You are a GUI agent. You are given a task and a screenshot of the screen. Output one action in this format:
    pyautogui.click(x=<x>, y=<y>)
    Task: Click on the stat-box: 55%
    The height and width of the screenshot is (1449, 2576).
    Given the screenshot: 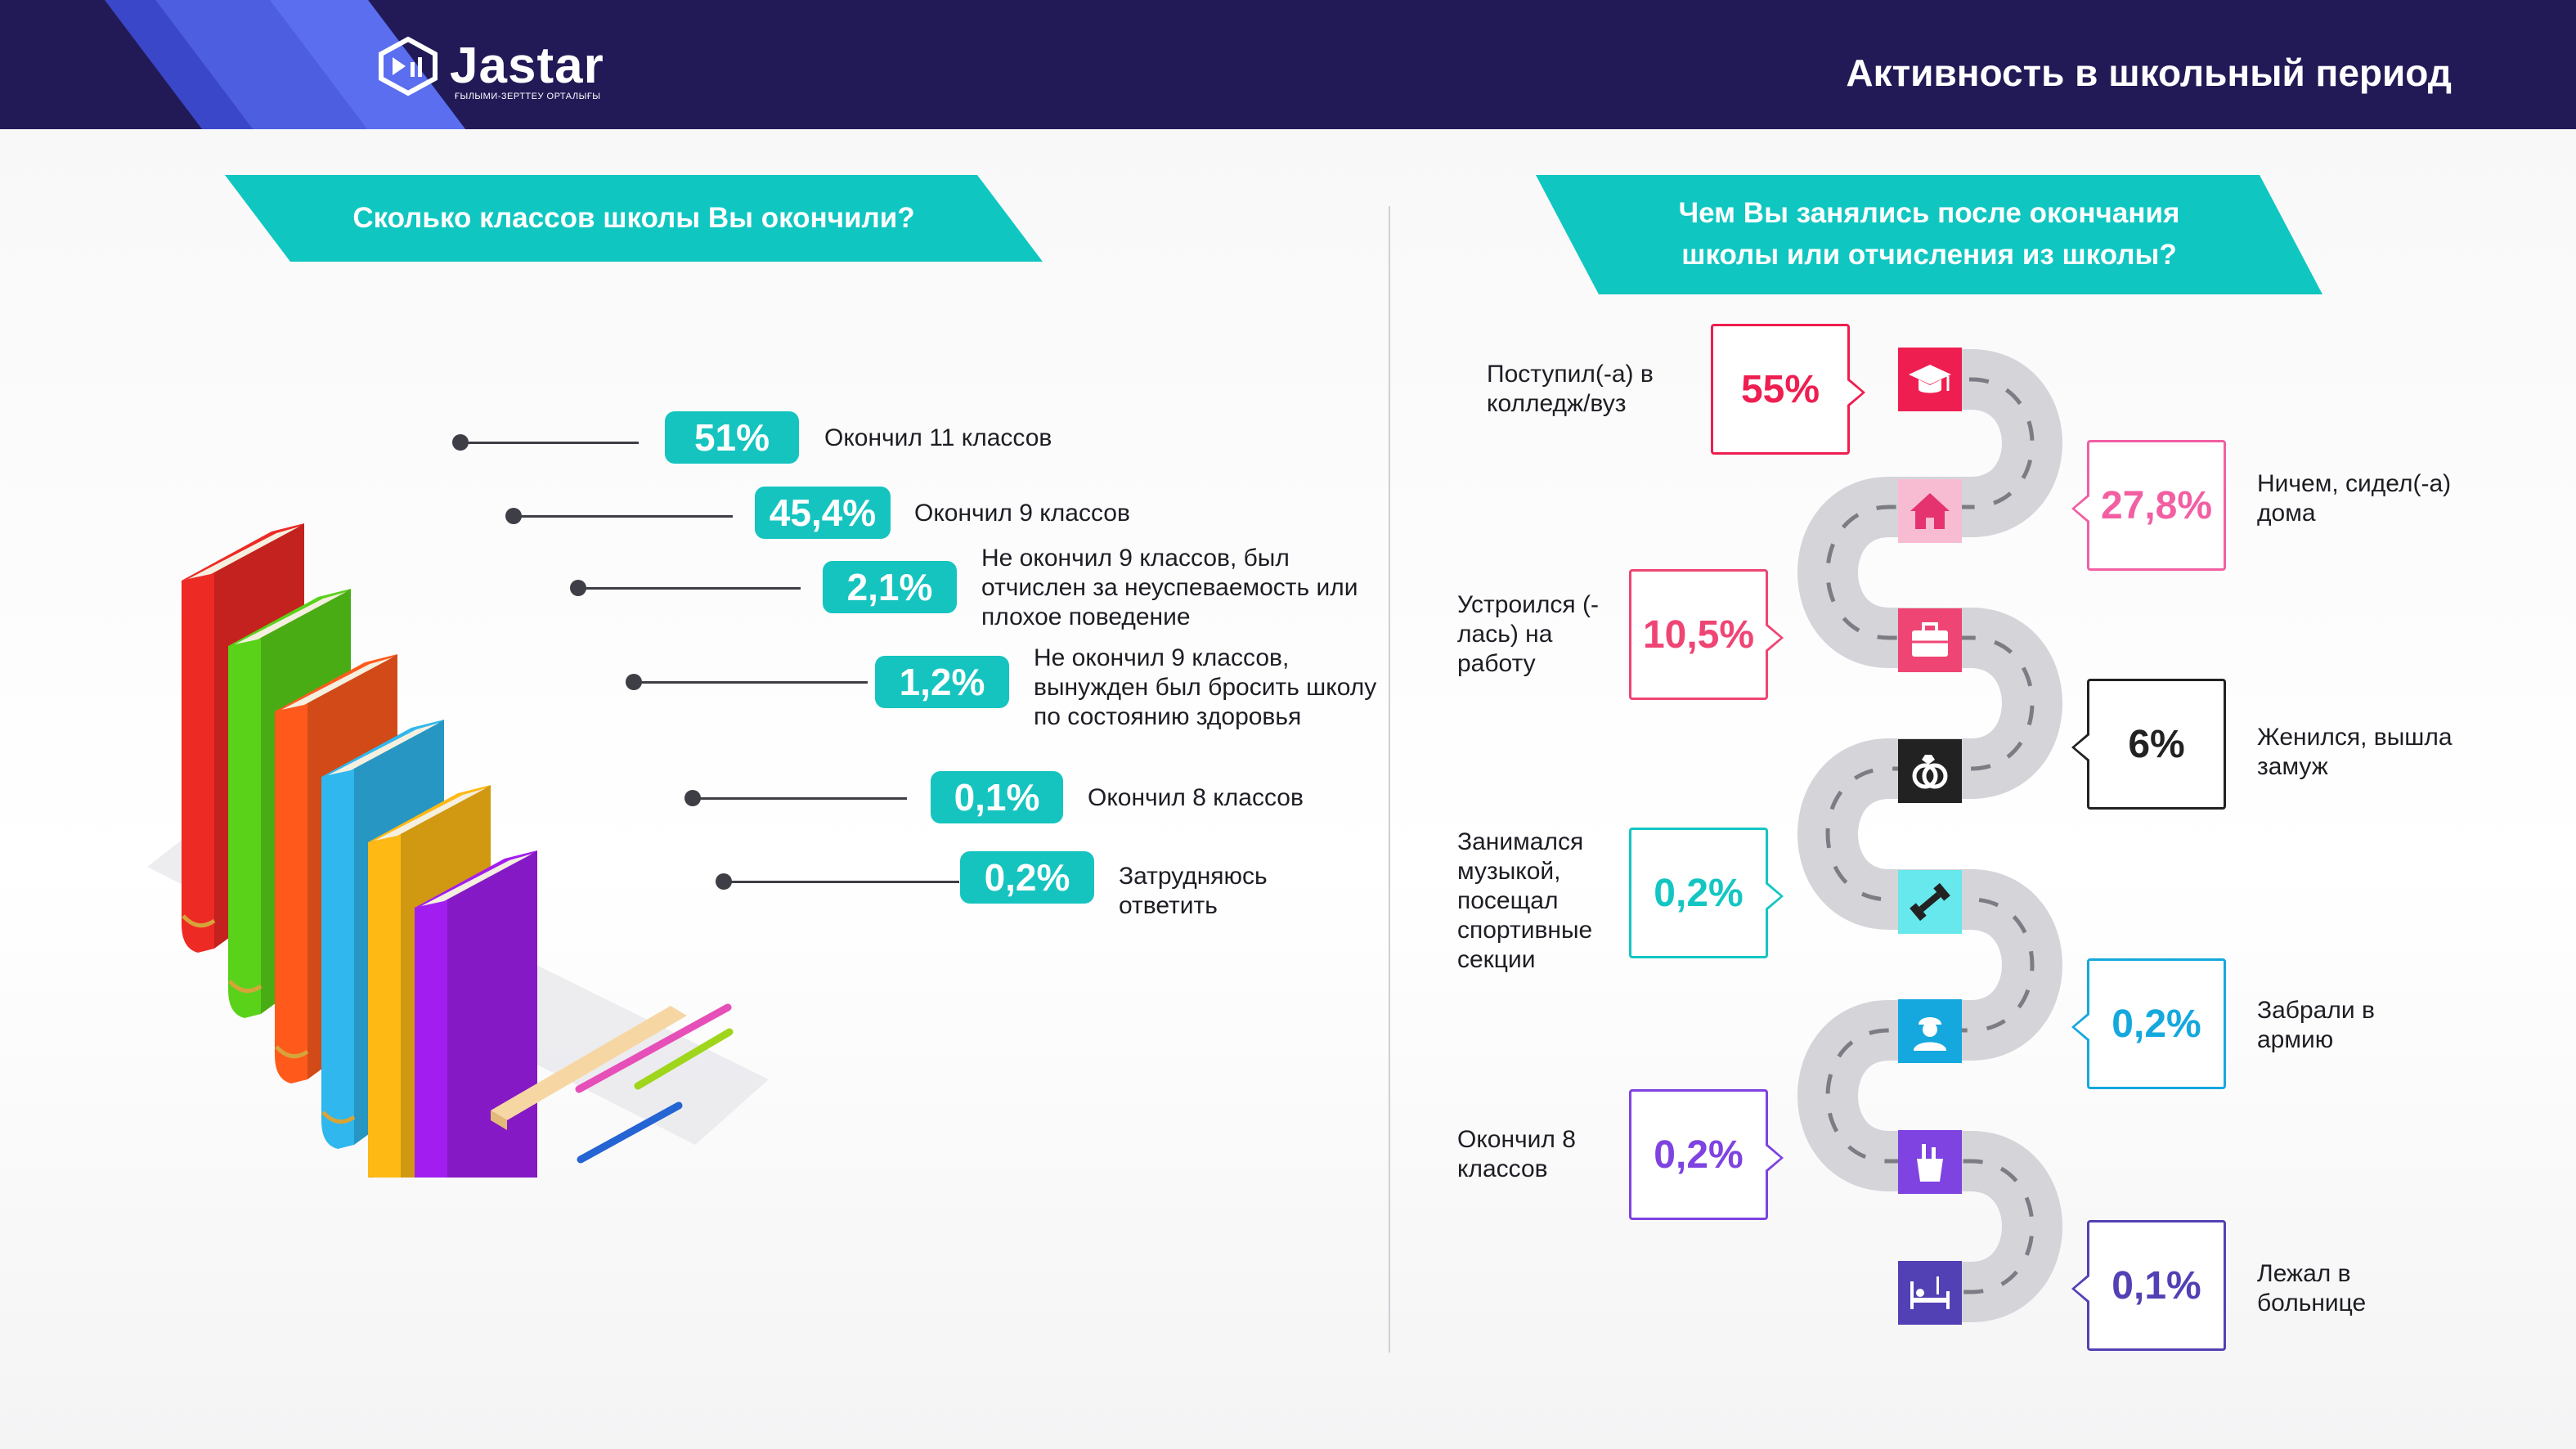 What is the action you would take?
    pyautogui.click(x=1788, y=389)
    